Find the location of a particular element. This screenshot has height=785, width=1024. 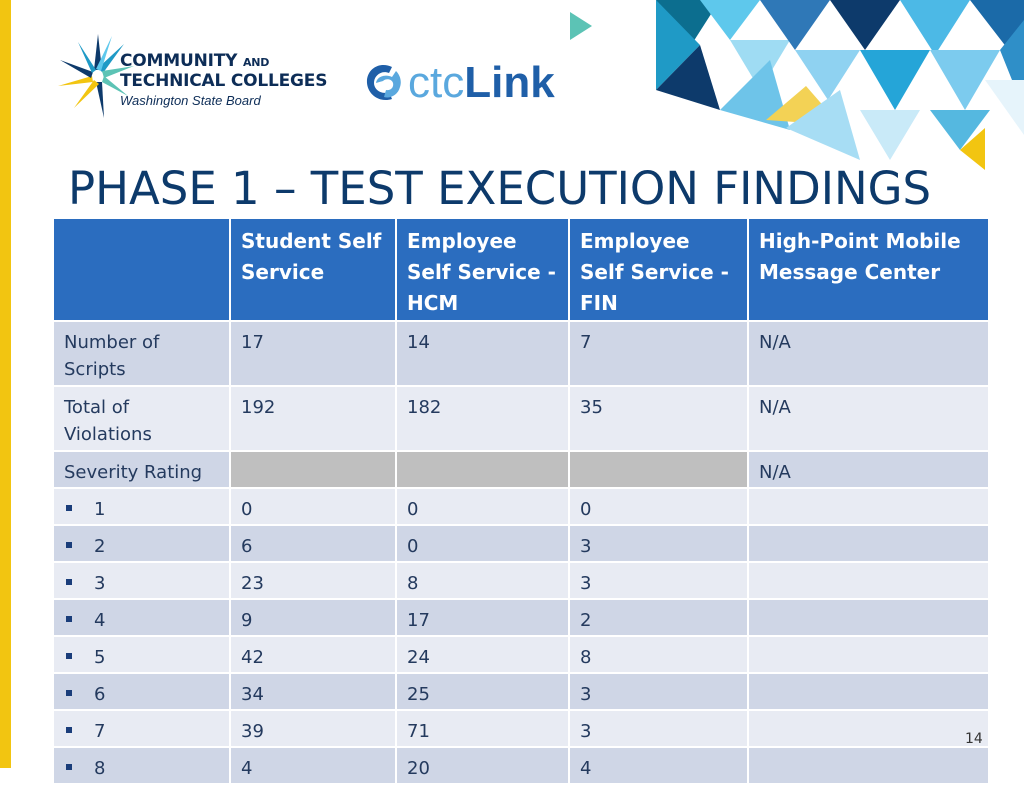

table-row: 8 4 20 4 is located at coordinates (521, 765).